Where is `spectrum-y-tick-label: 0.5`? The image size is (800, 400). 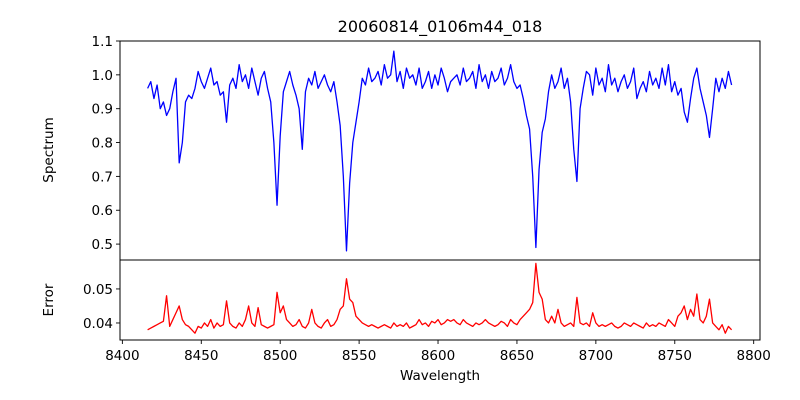
spectrum-y-tick-label: 0.5 is located at coordinates (102, 245).